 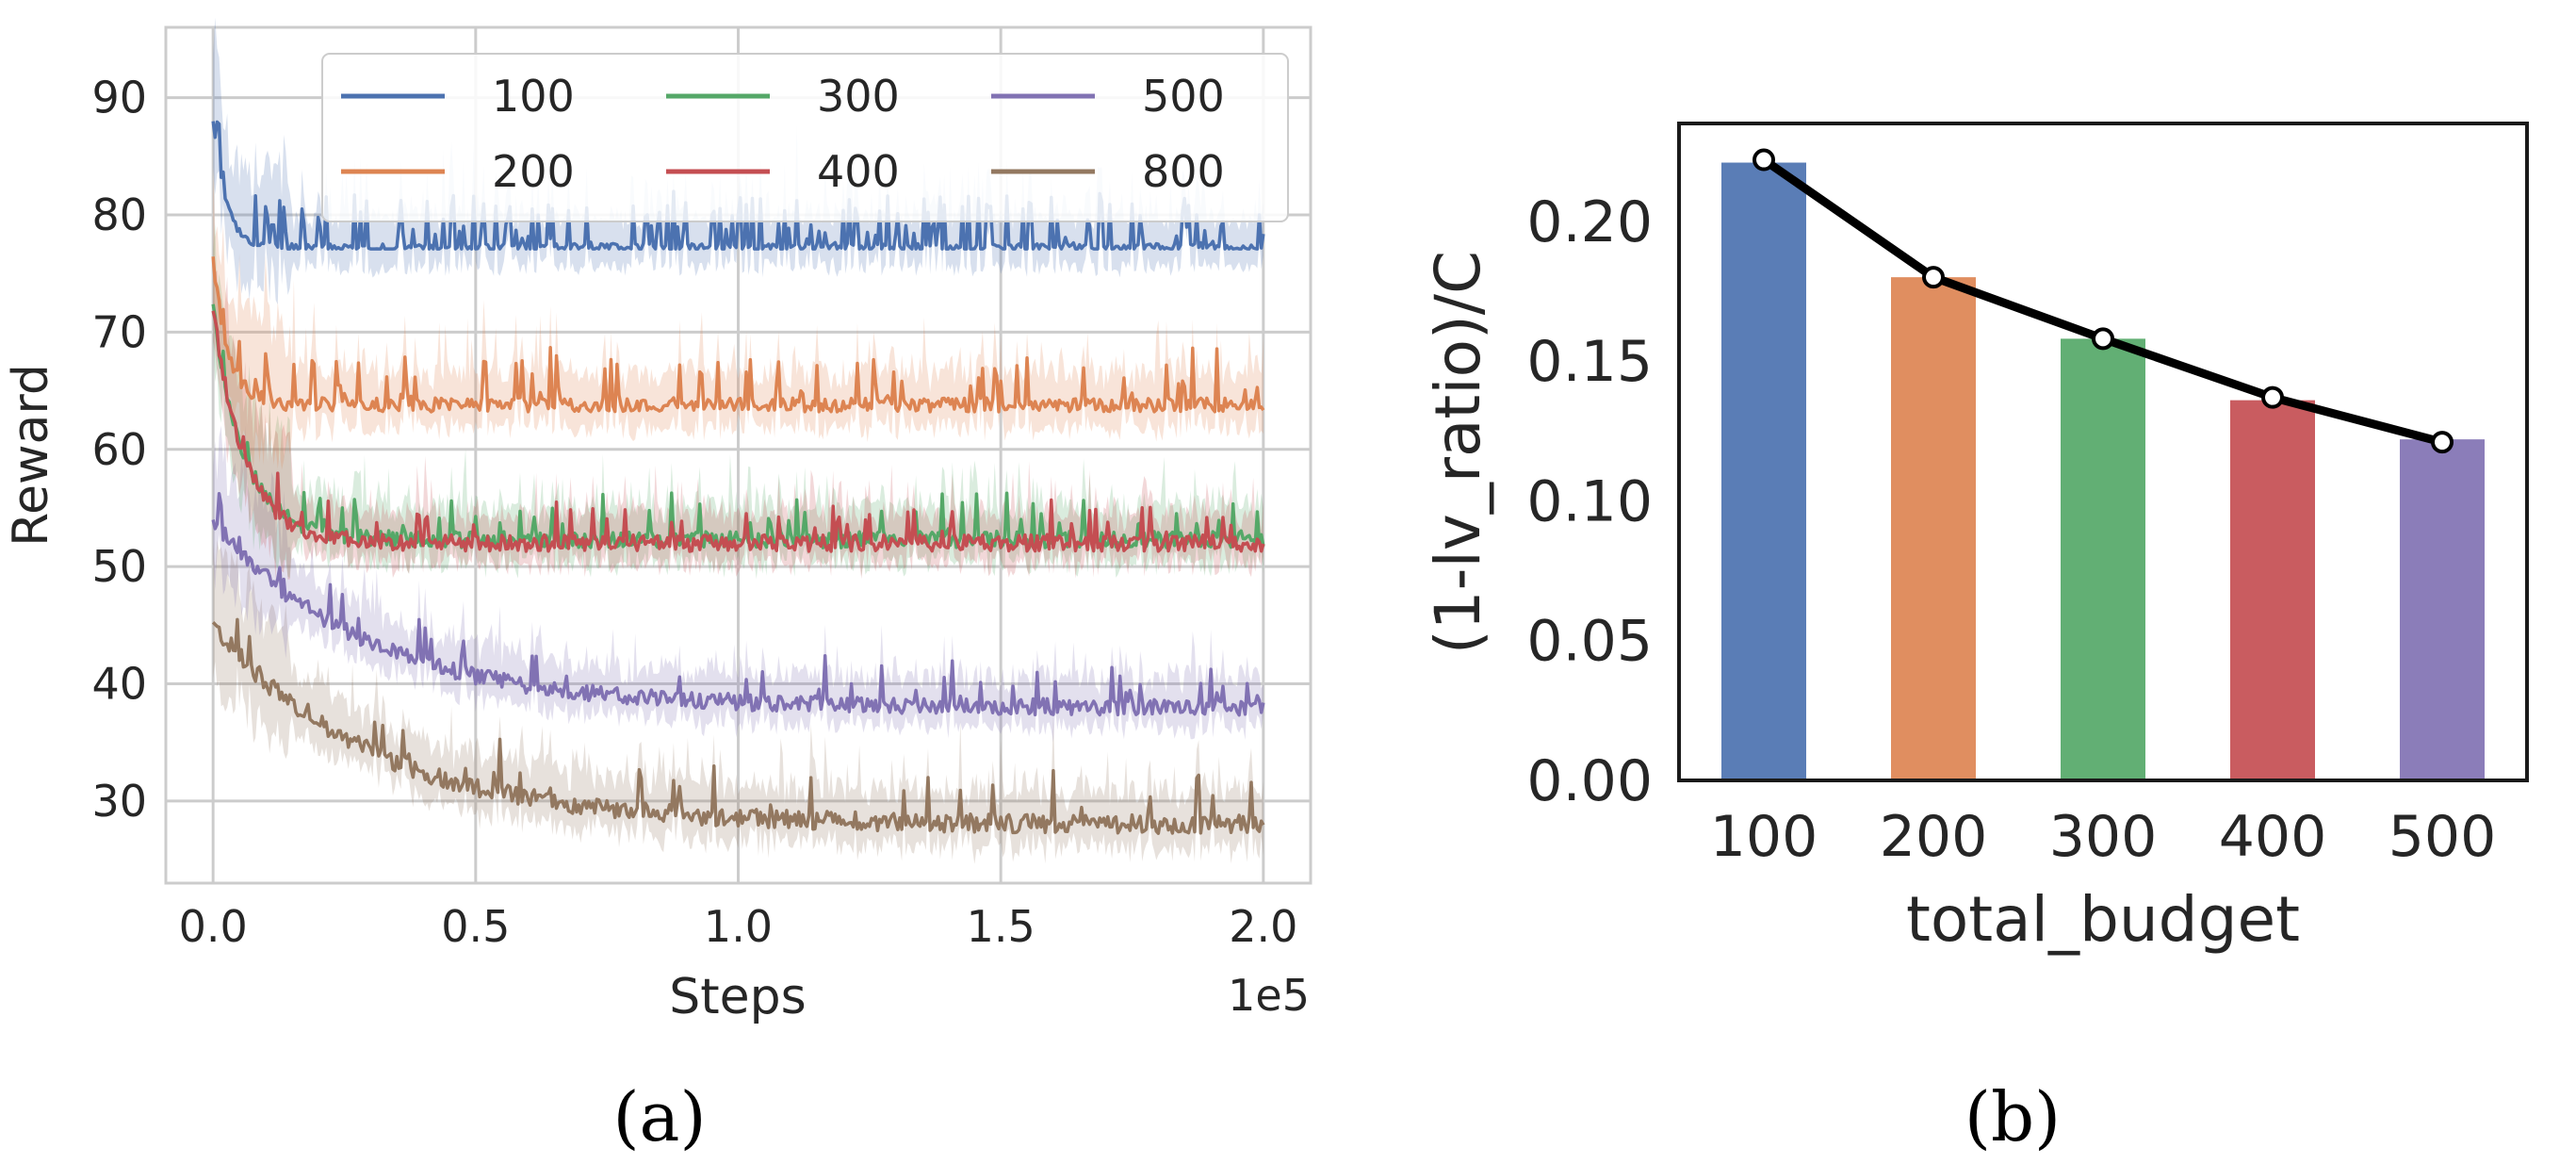 I want to click on legend-label-800: 800, so click(x=1183, y=172).